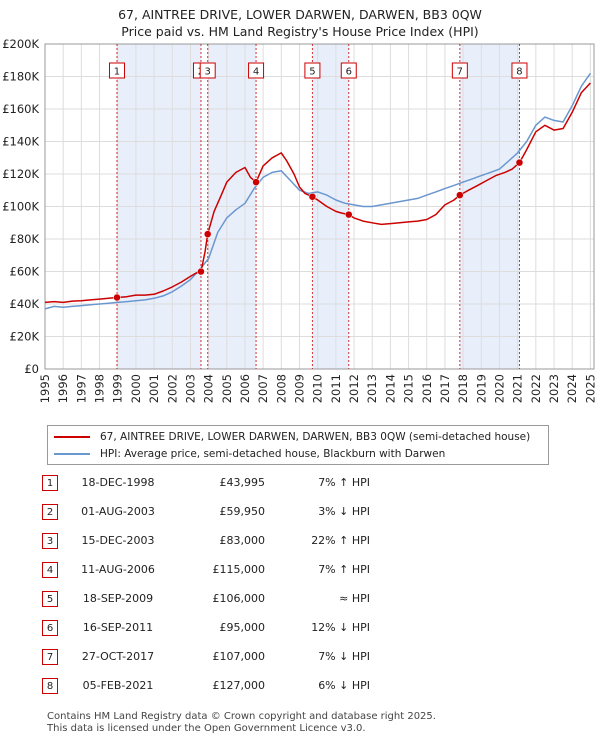  Describe the element at coordinates (281, 388) in the screenshot. I see `x-tick-label: 2008` at that location.